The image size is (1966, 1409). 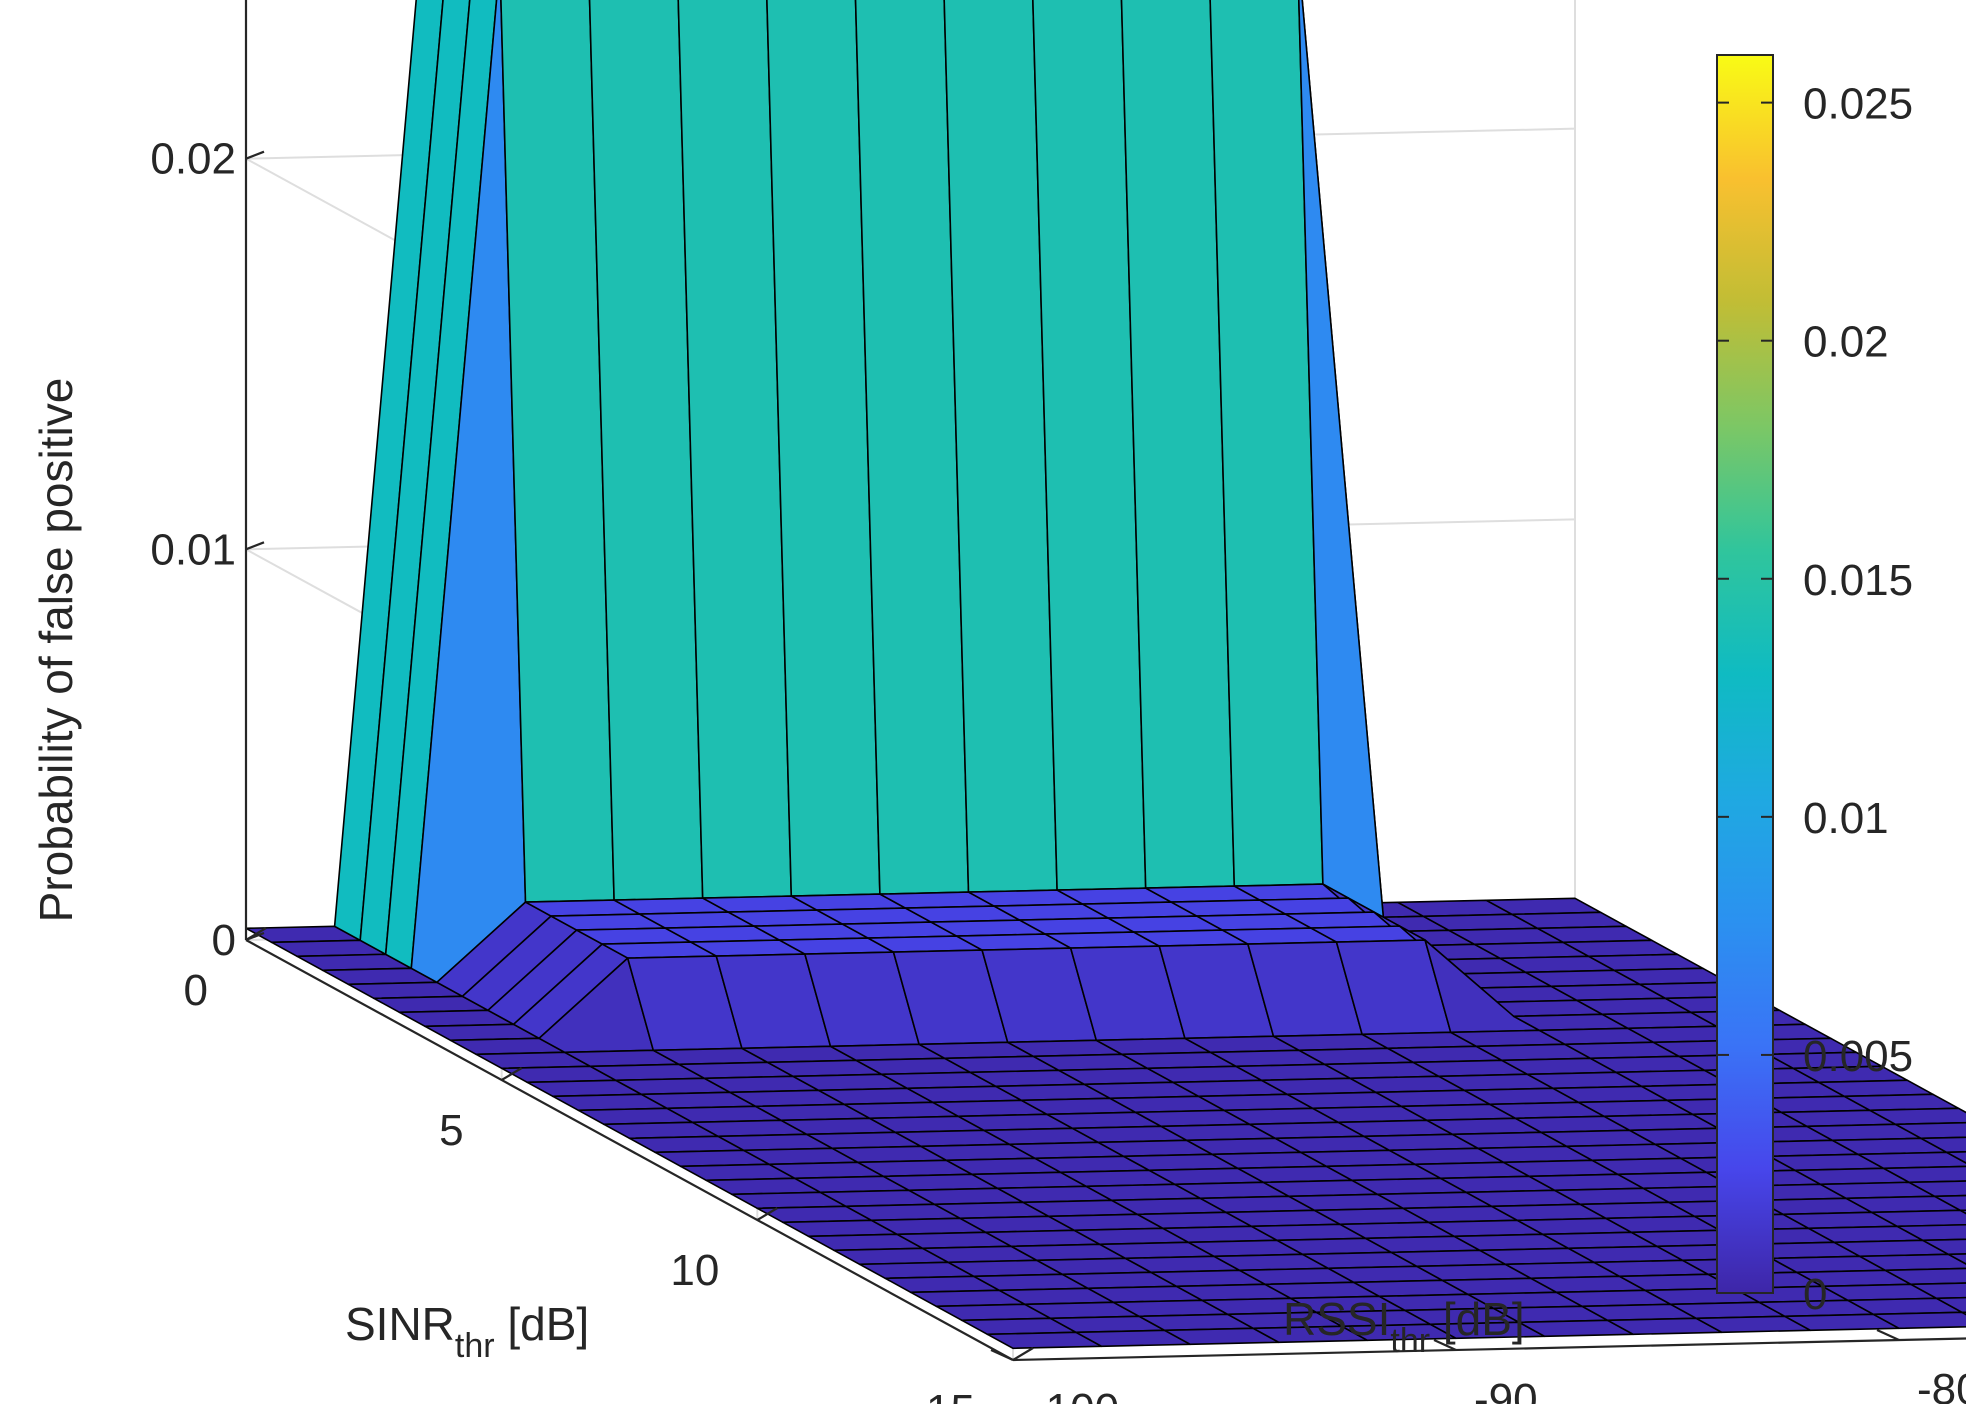 I want to click on colorbar, so click(x=1745, y=674).